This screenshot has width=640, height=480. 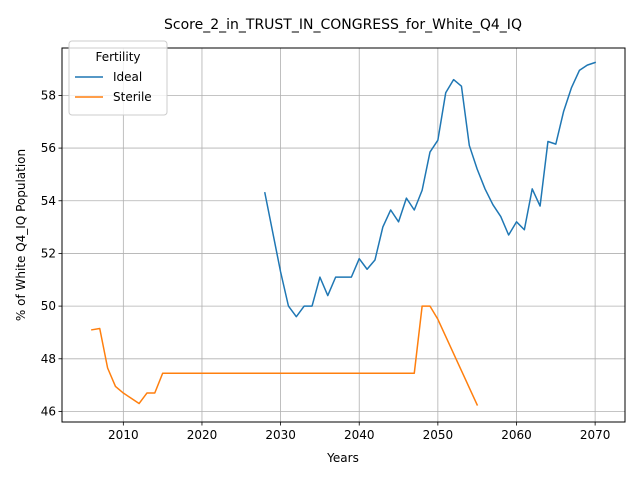 I want to click on y-axis-label: % of White Q4_IQ Population, so click(x=21, y=235).